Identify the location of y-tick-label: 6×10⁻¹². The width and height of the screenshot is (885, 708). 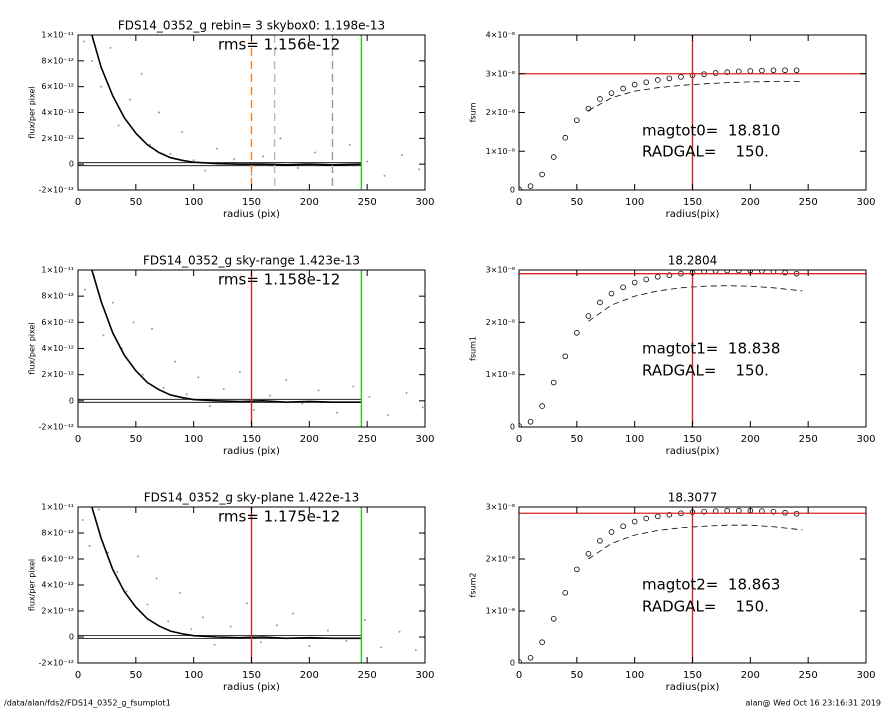
(57, 559).